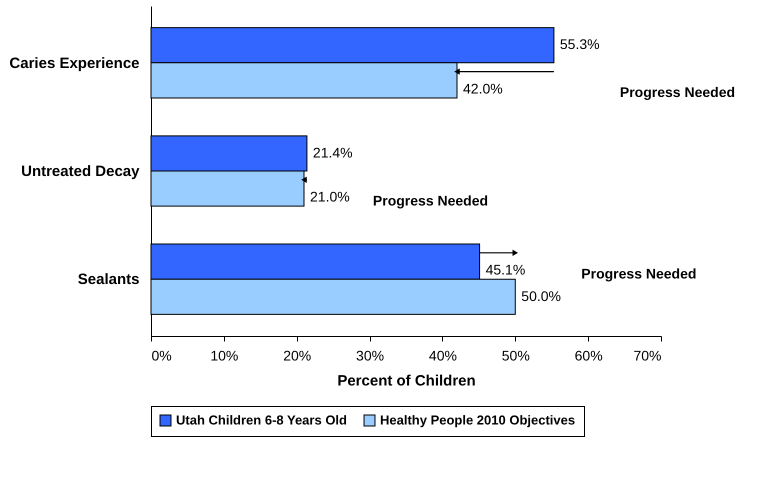 The height and width of the screenshot is (480, 766). Describe the element at coordinates (406, 381) in the screenshot. I see `x-axis-title: Percent of Children` at that location.